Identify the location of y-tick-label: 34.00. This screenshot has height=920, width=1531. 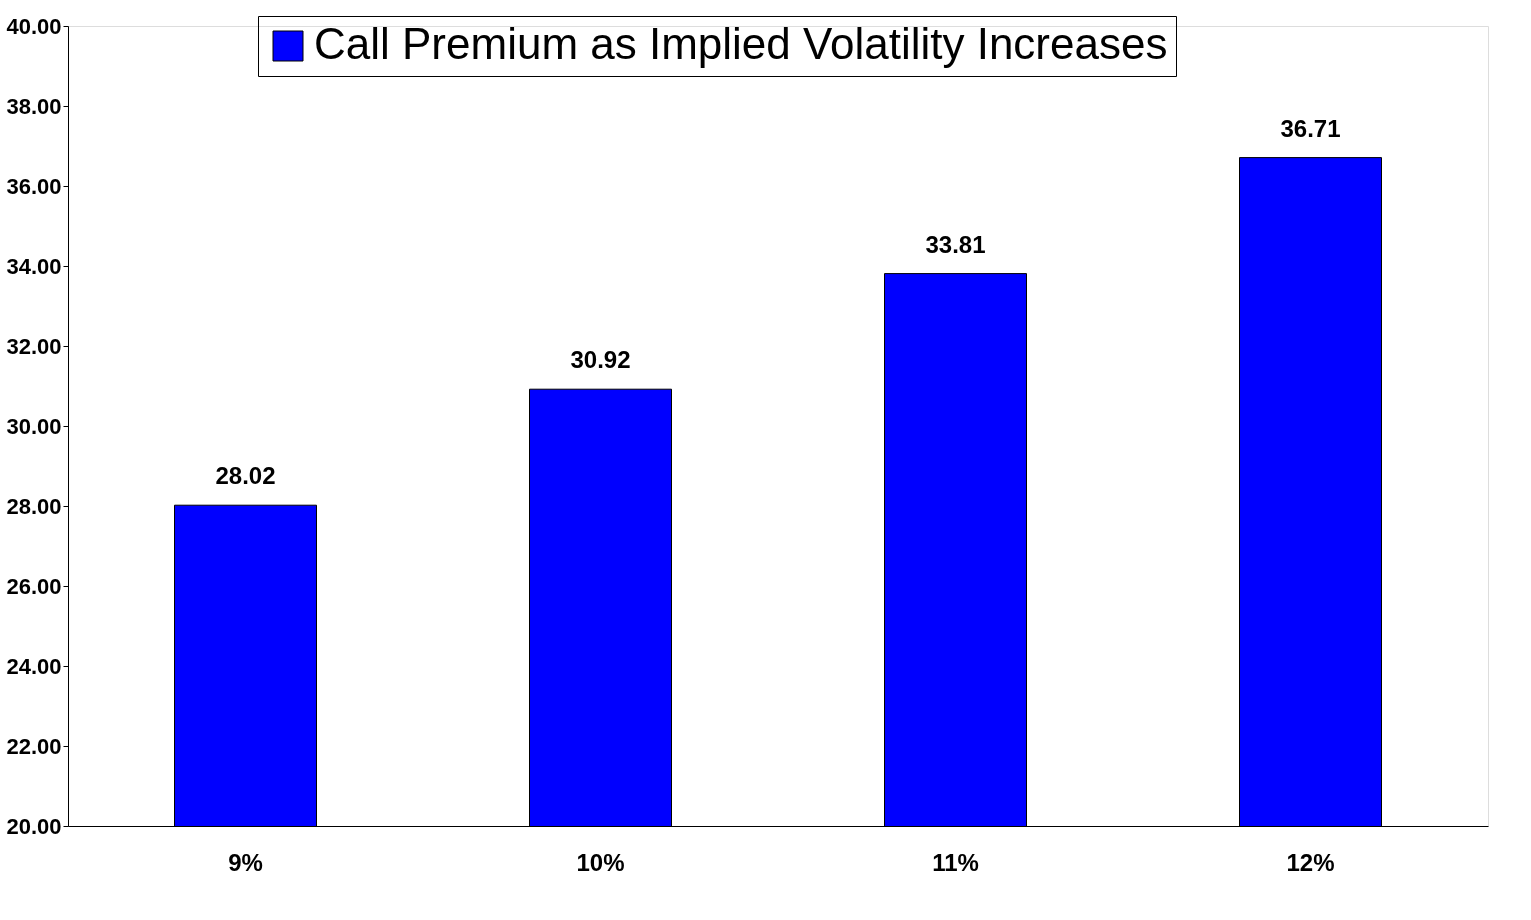
(34, 266).